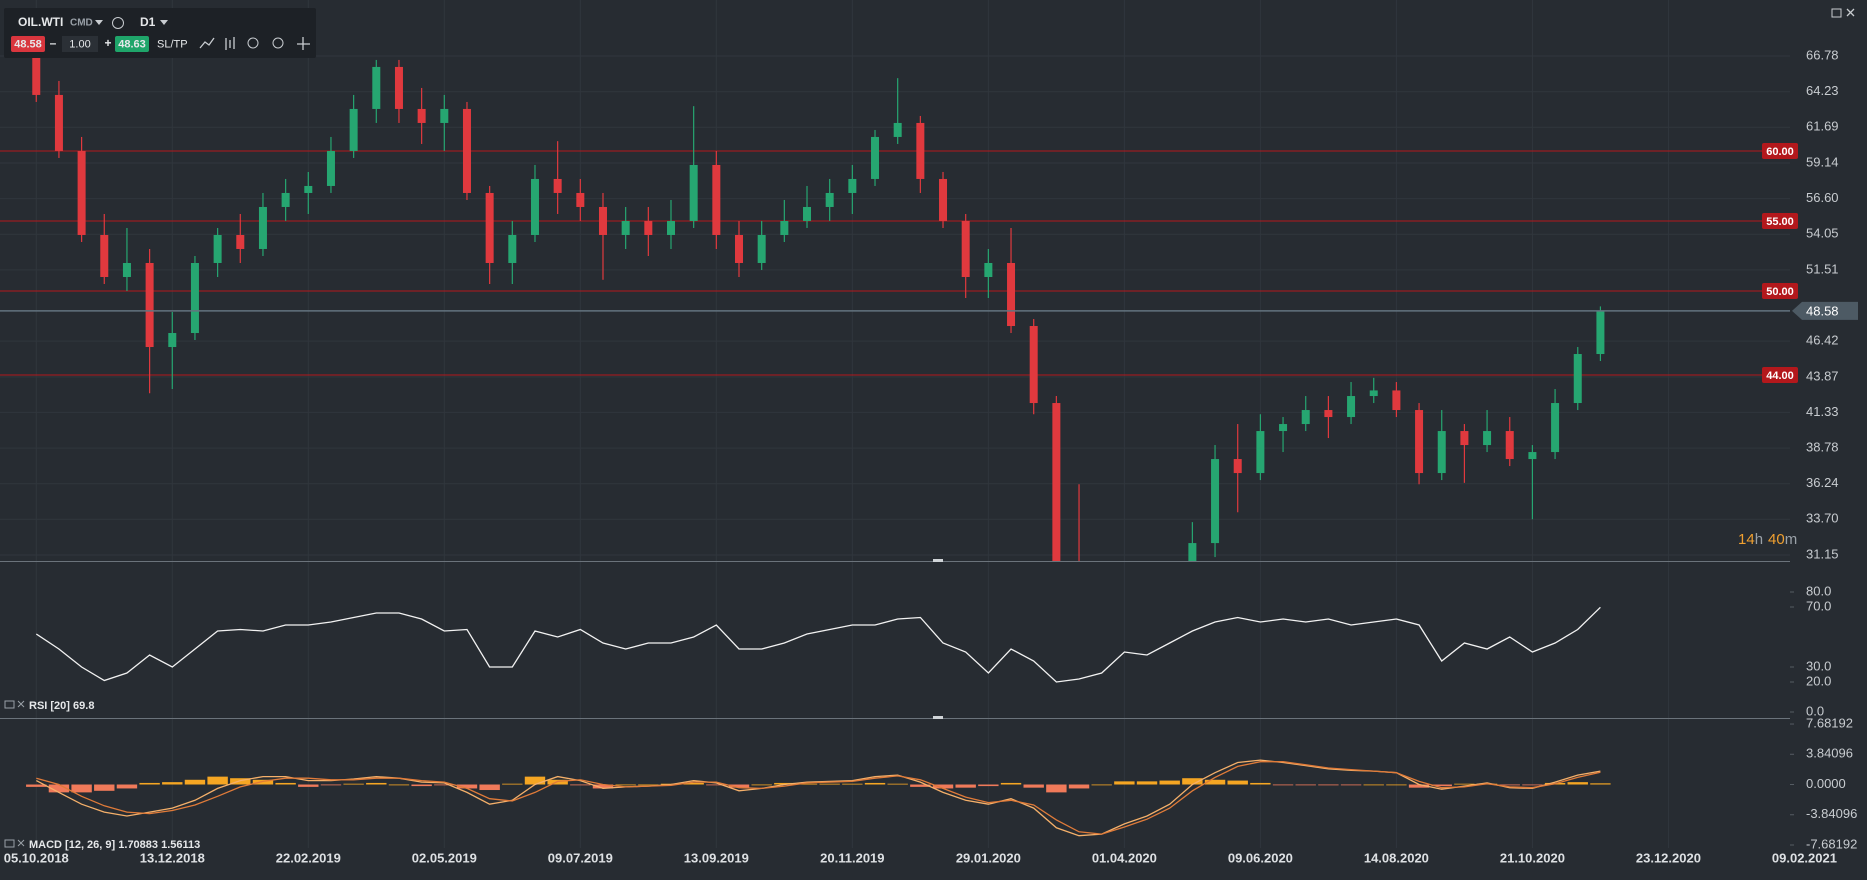 This screenshot has width=1867, height=880. I want to click on increase-volume: +, so click(107, 43).